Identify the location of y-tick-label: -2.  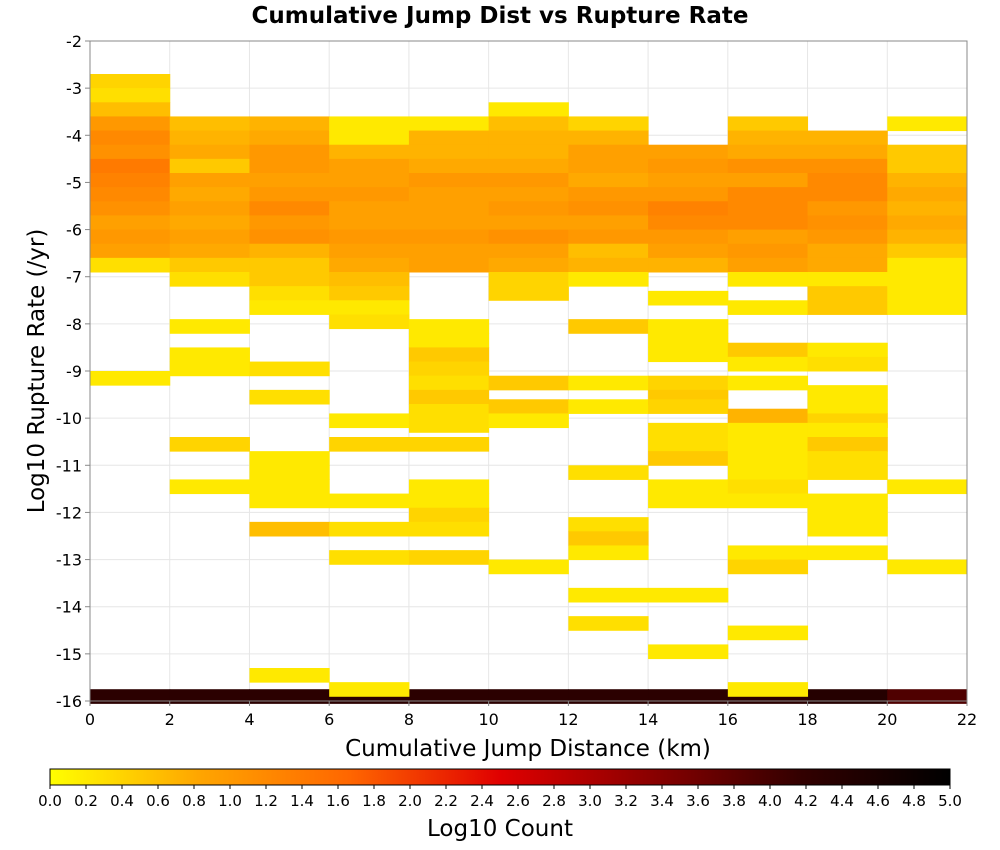
(74, 41).